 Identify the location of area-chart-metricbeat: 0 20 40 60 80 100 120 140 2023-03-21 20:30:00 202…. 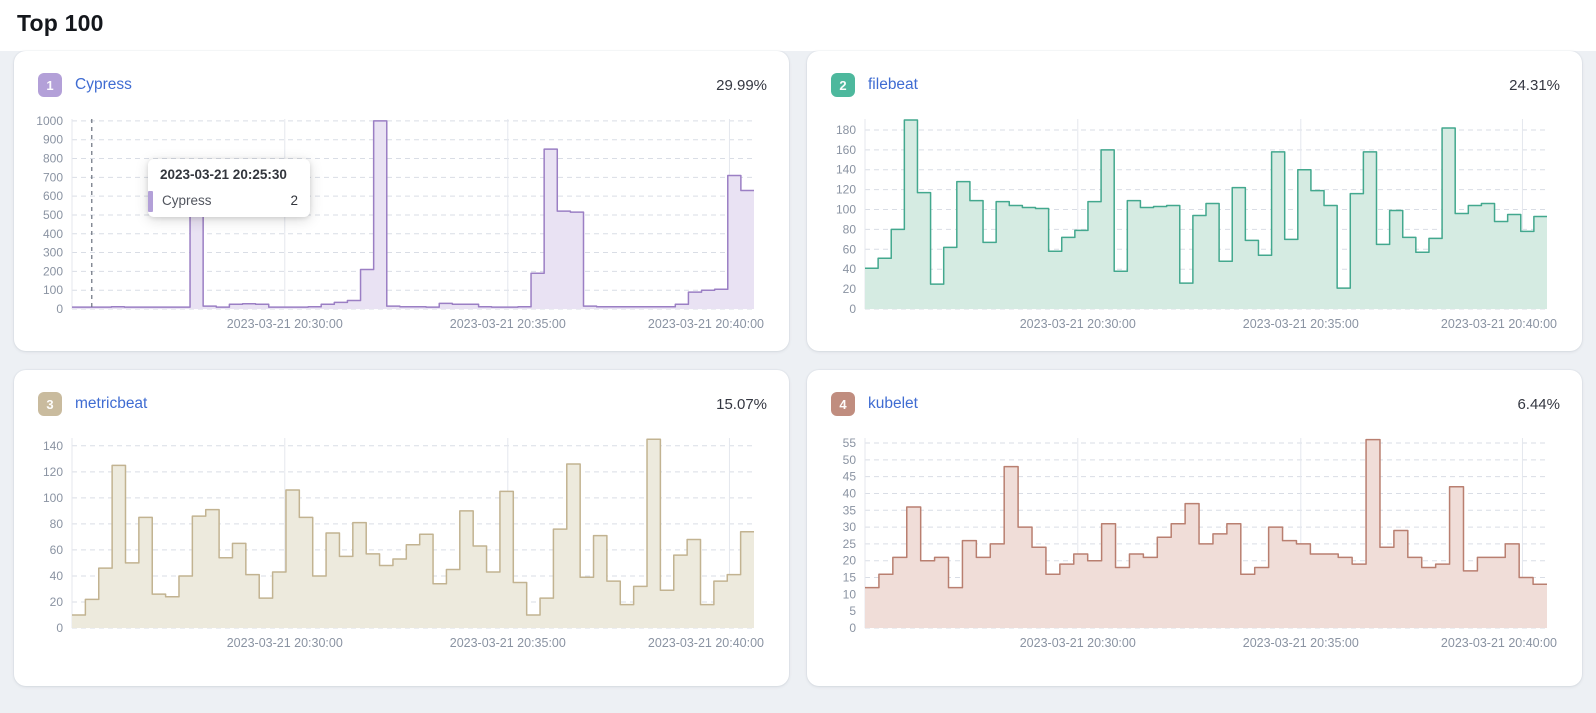
(396, 543).